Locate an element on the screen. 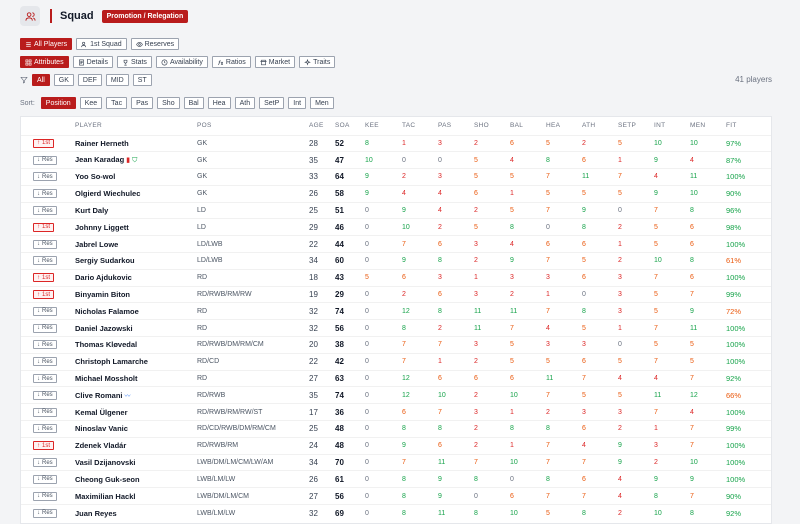 The width and height of the screenshot is (800, 524). sort-hea: Hea is located at coordinates (219, 103).